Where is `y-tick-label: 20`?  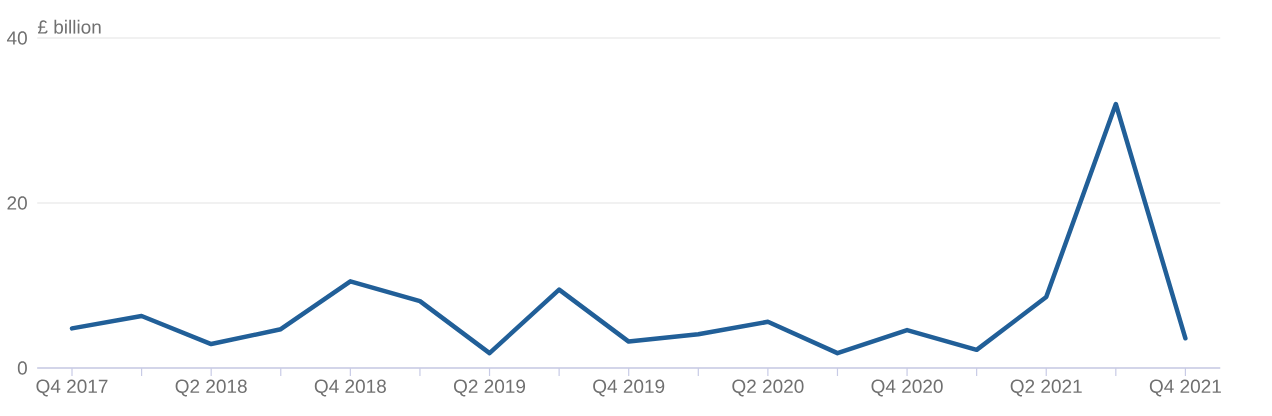
y-tick-label: 20 is located at coordinates (17, 203).